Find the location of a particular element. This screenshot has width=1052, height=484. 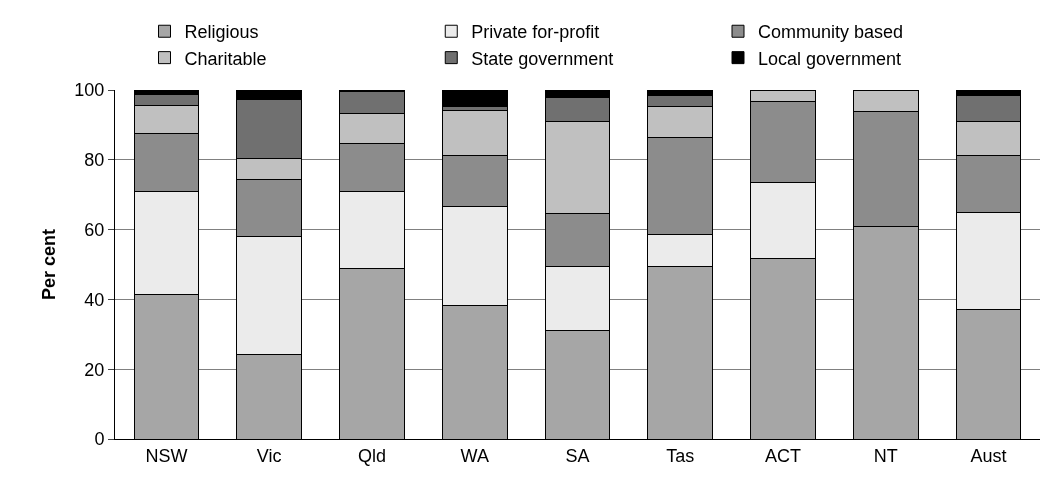

y-tick-label: 0 is located at coordinates (99, 439).